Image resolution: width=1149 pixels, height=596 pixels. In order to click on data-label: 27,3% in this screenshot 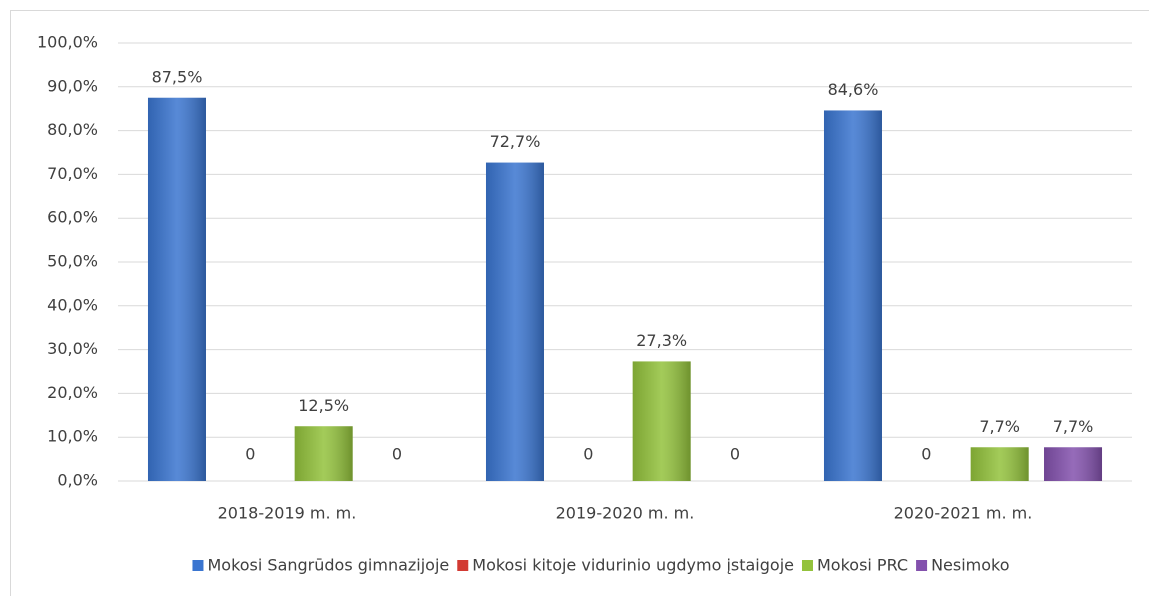, I will do `click(661, 340)`.